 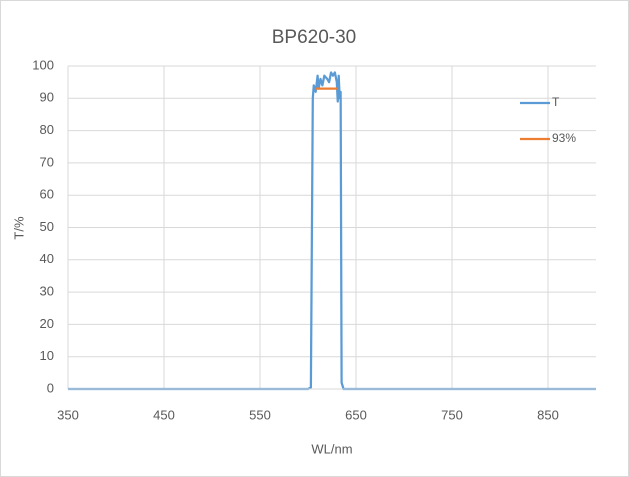 What do you see at coordinates (564, 138) in the screenshot?
I see `legend-label: 93%` at bounding box center [564, 138].